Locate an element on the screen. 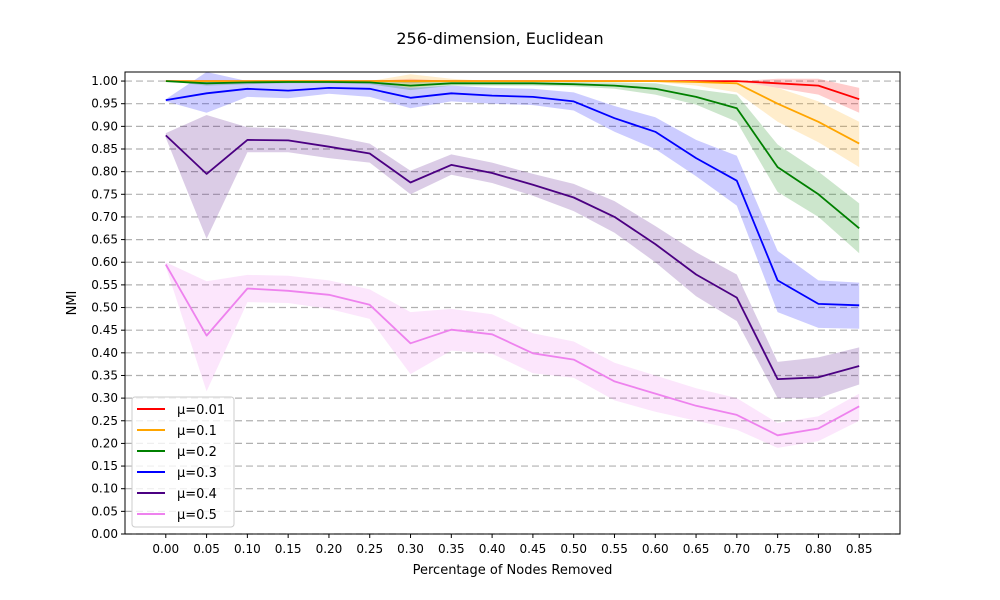  y-tick-label: 0.65 is located at coordinates (104, 240).